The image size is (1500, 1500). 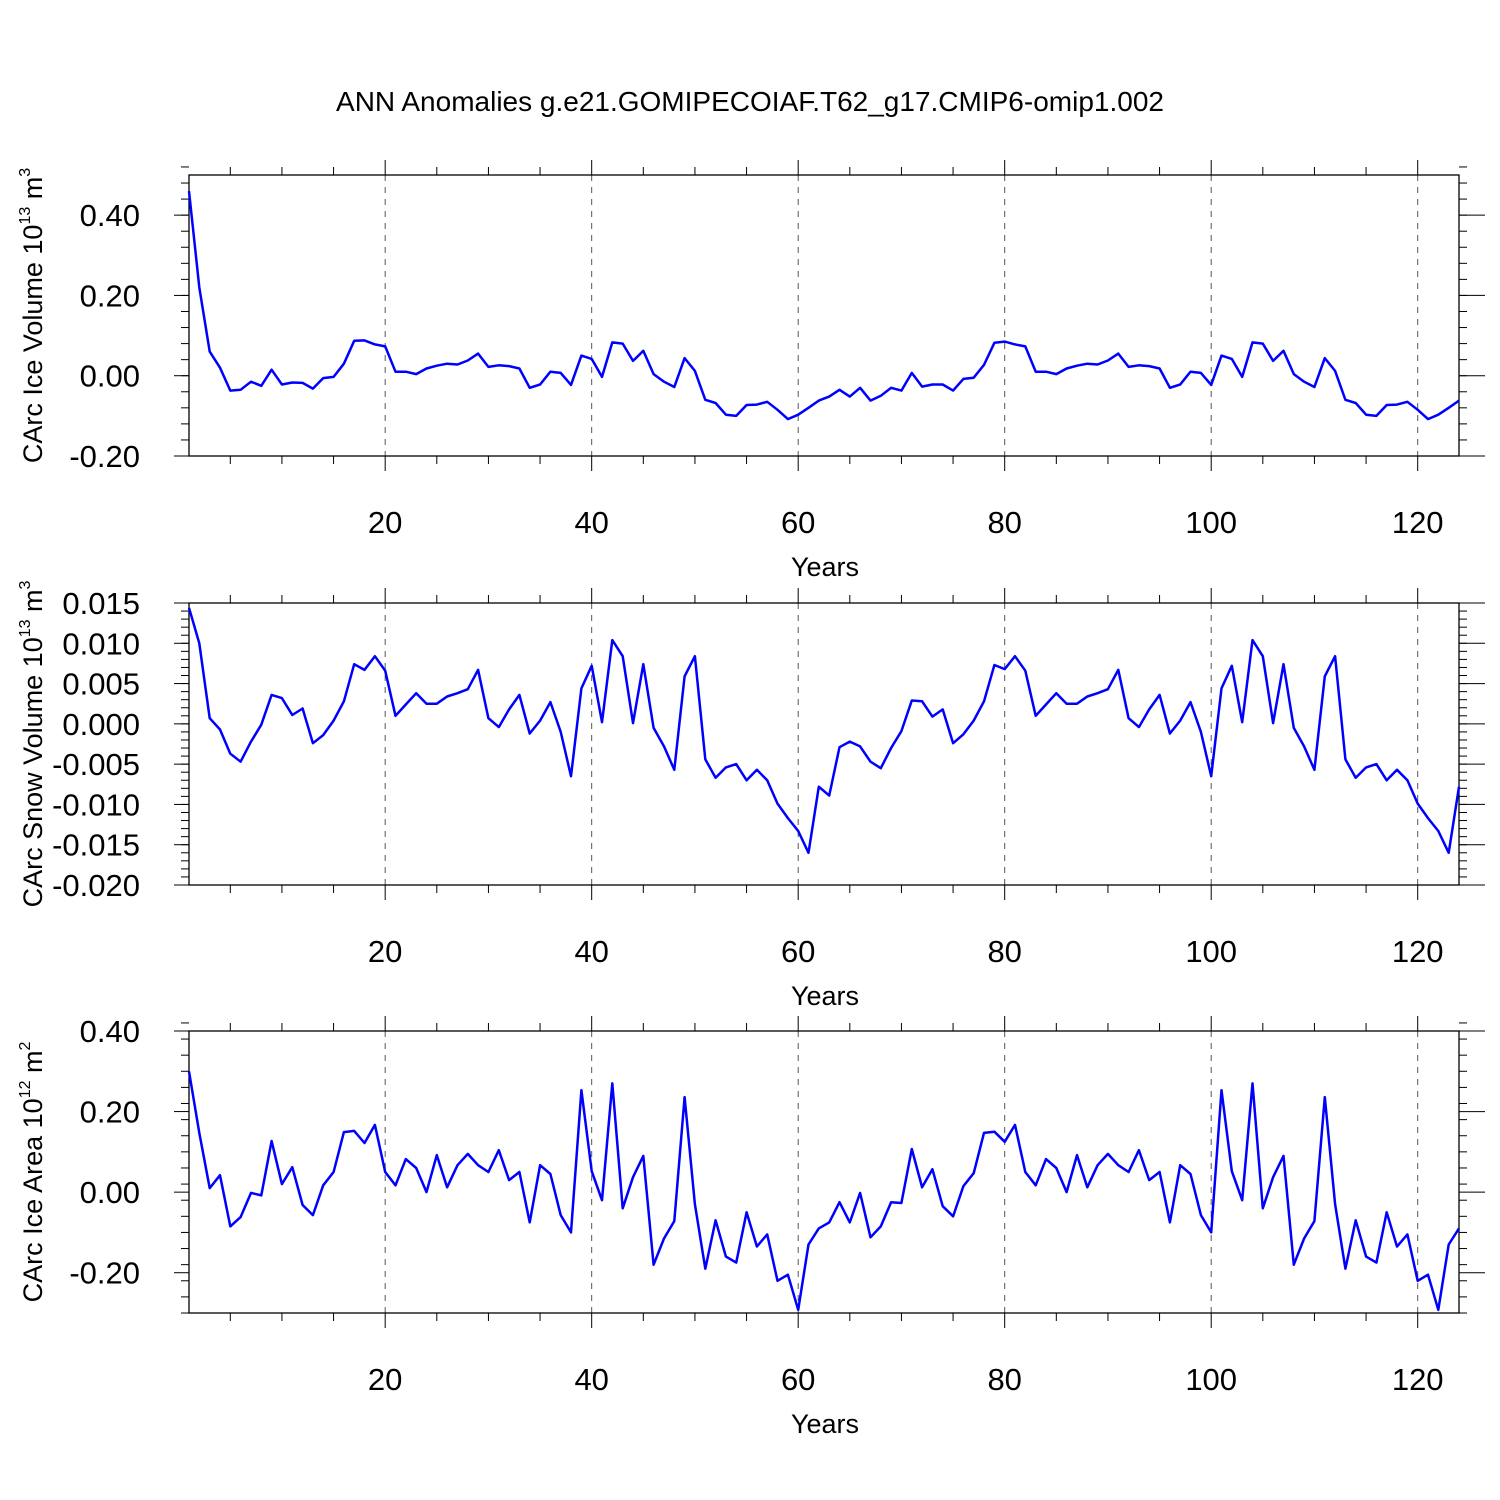 I want to click on y-tick-label: 0.010, so click(x=101, y=643).